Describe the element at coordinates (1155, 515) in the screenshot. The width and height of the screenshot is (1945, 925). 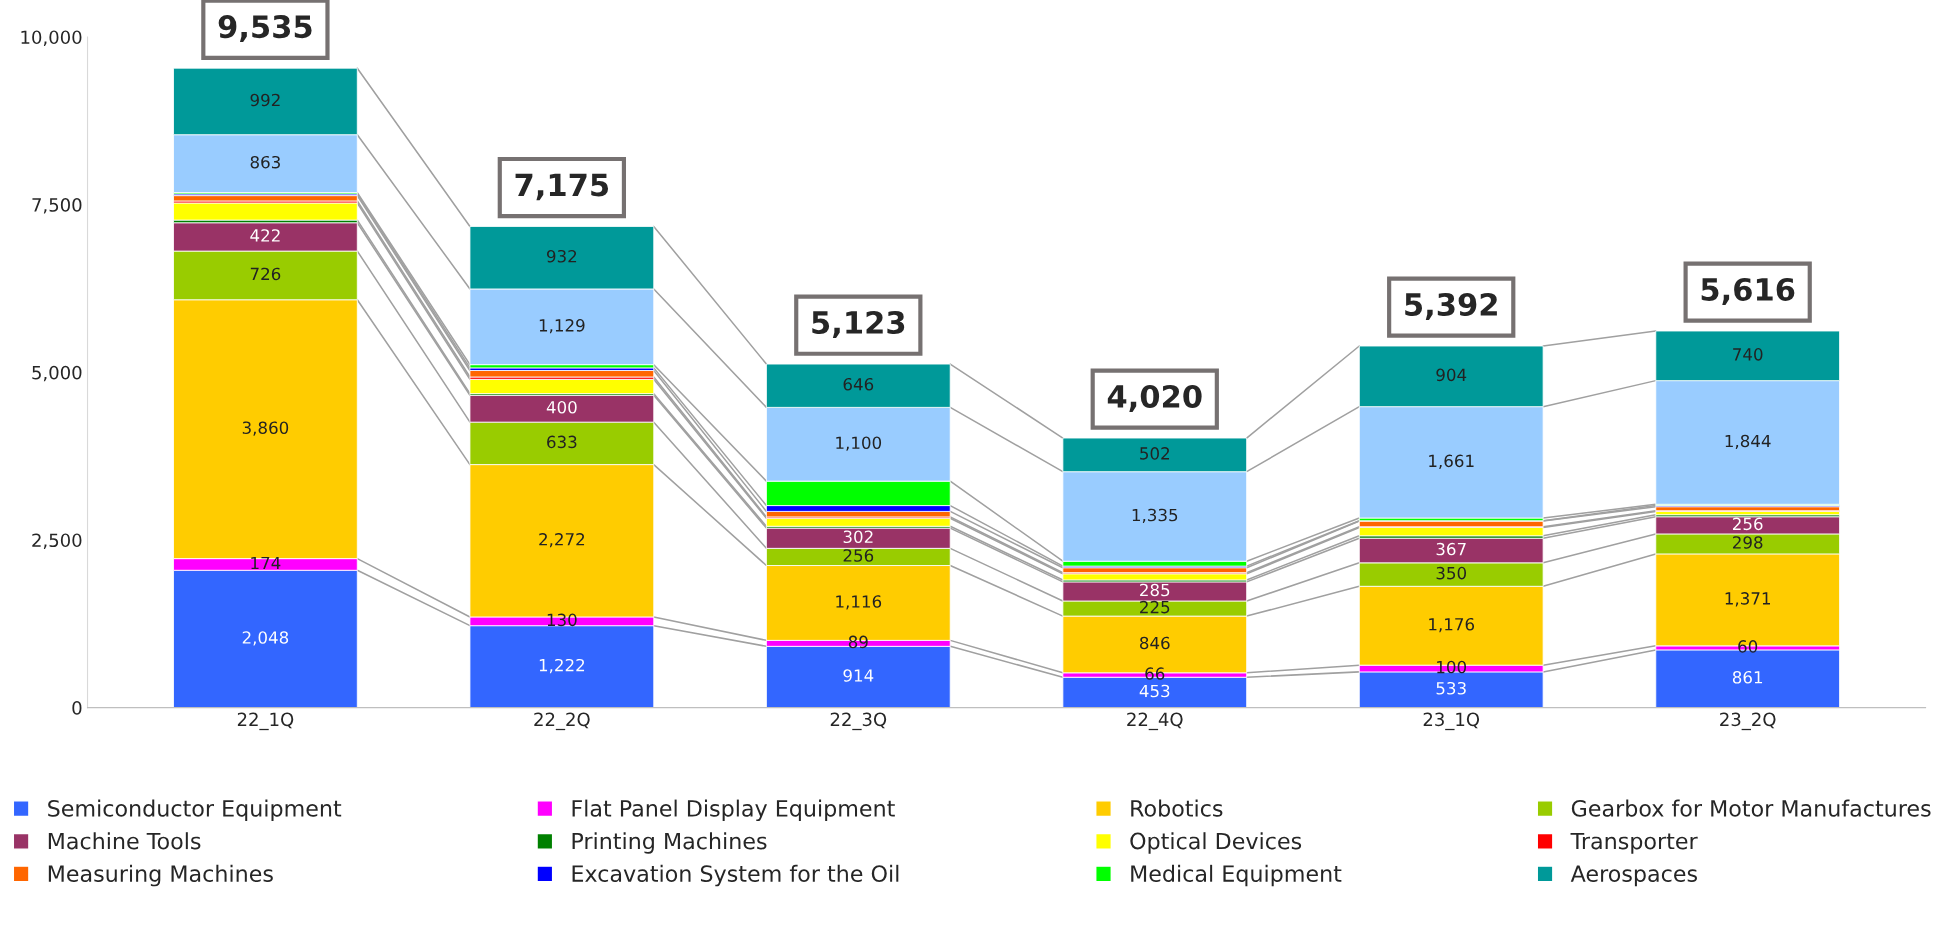
I see `data-label: 1,335` at that location.